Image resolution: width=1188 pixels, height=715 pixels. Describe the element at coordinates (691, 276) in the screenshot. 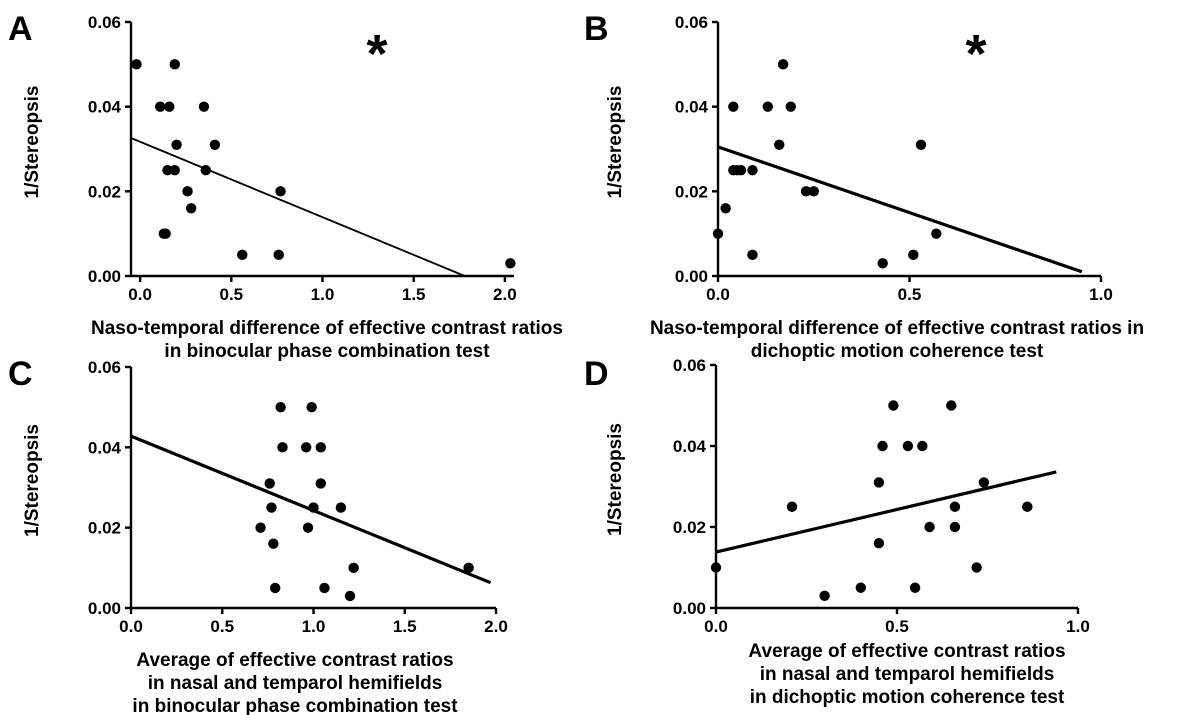

I see `chart-1-y-tick-label: 0.00` at that location.